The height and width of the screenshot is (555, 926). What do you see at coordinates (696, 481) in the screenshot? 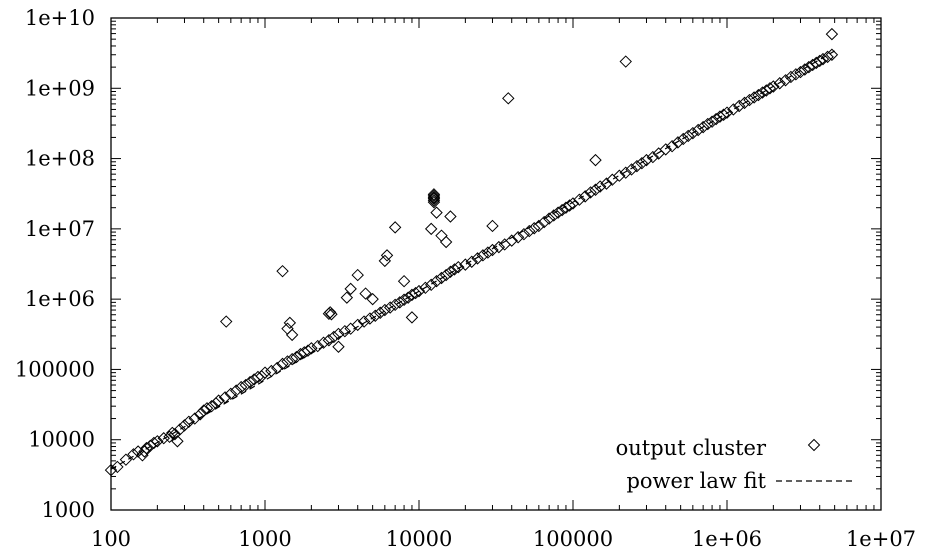
I see `legend-label-power-law-fit: power law fit` at bounding box center [696, 481].